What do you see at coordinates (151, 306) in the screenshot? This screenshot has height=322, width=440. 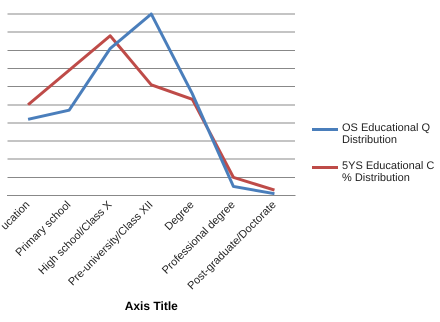 I see `x-axis-title: Axis Title` at bounding box center [151, 306].